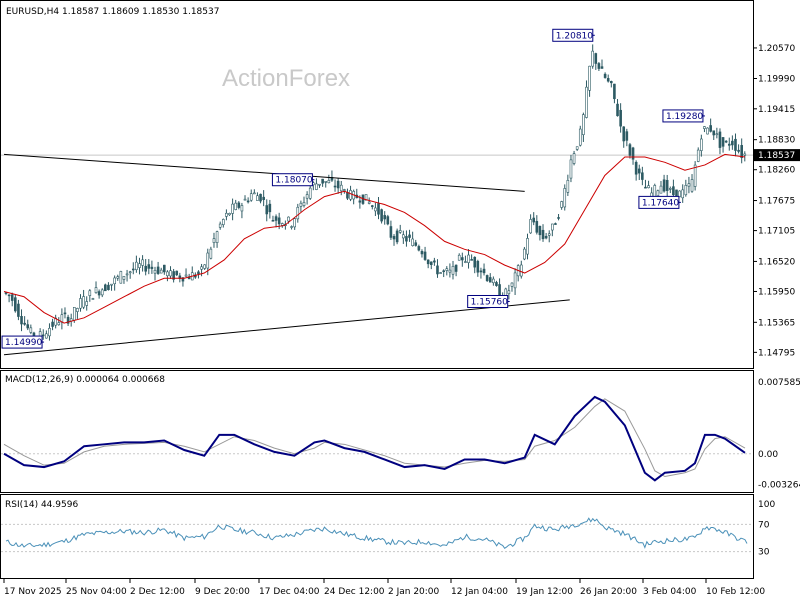 The height and width of the screenshot is (600, 800). I want to click on rsi-gridlines, so click(377, 538).